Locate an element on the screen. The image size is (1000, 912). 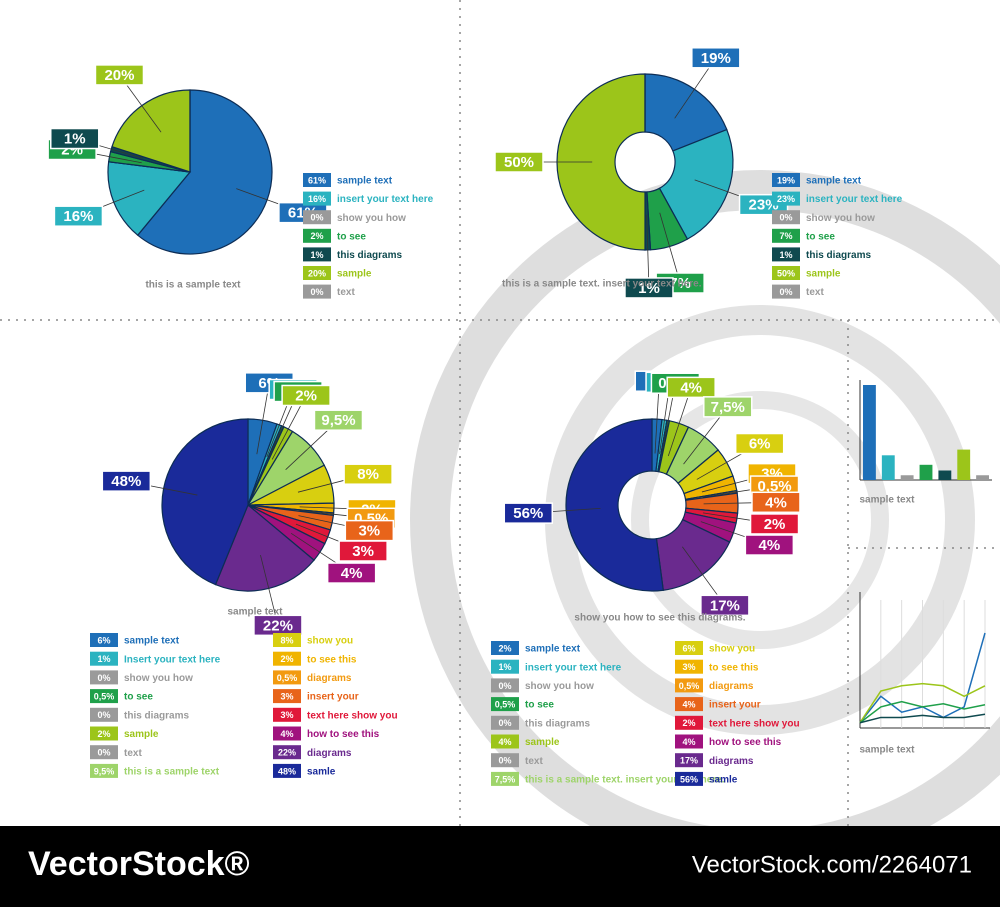
footer-url: VectorStock.com/2264071 is located at coordinates (832, 864).